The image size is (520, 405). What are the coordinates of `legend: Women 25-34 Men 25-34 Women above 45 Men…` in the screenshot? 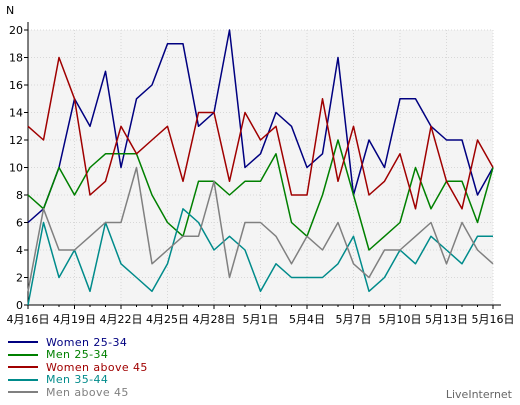 It's located at (78, 367).